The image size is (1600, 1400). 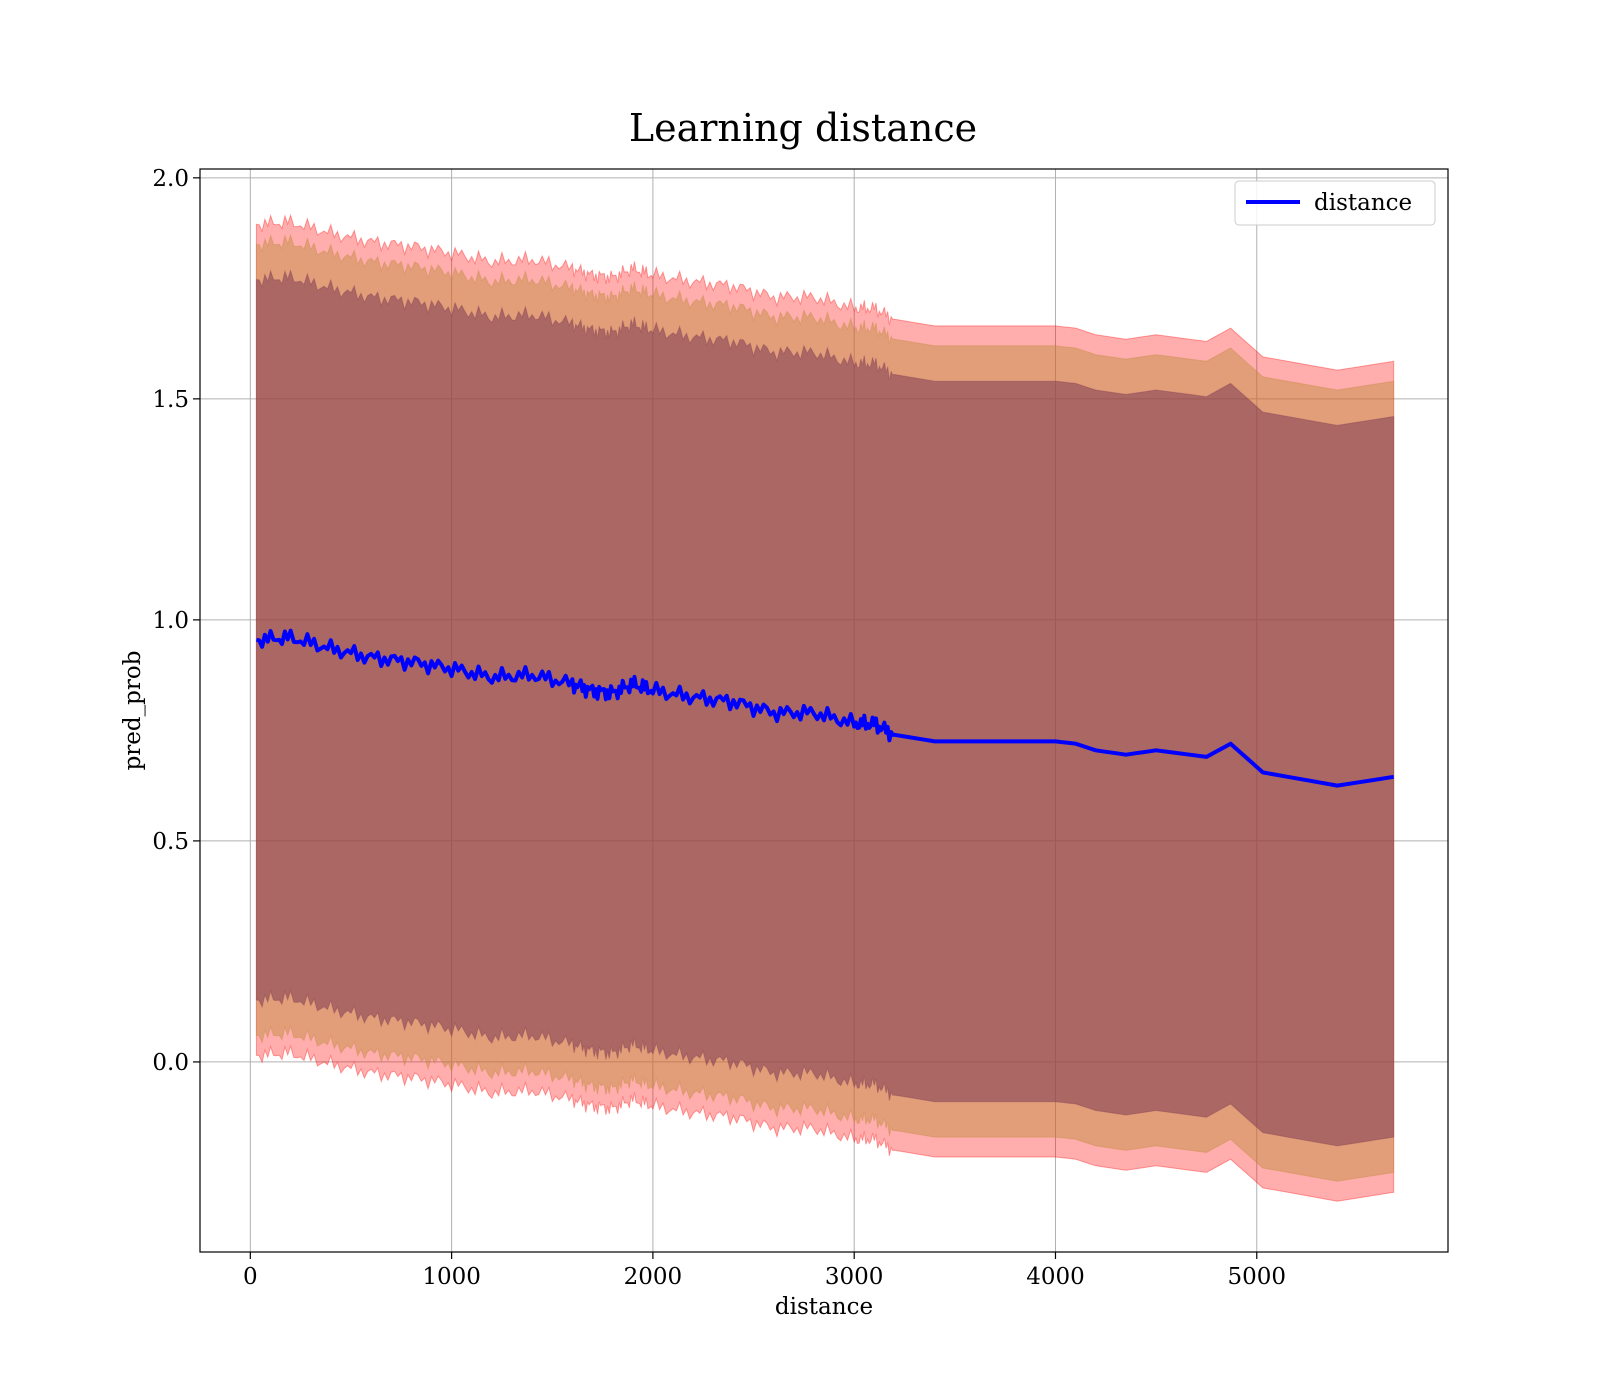 I want to click on y-tick-label: 1.0, so click(x=170, y=621).